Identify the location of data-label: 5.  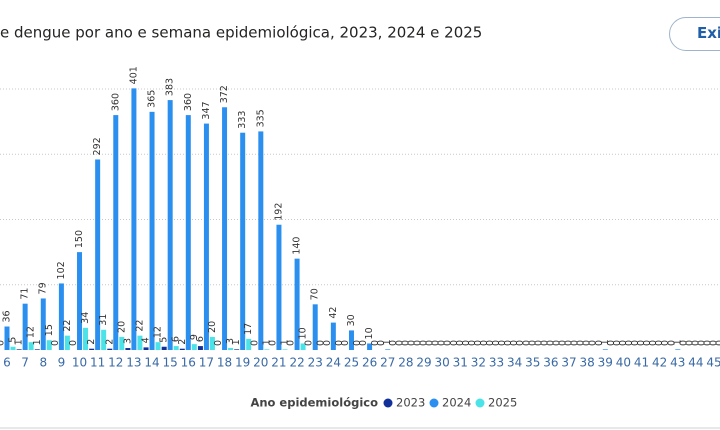
(164, 340).